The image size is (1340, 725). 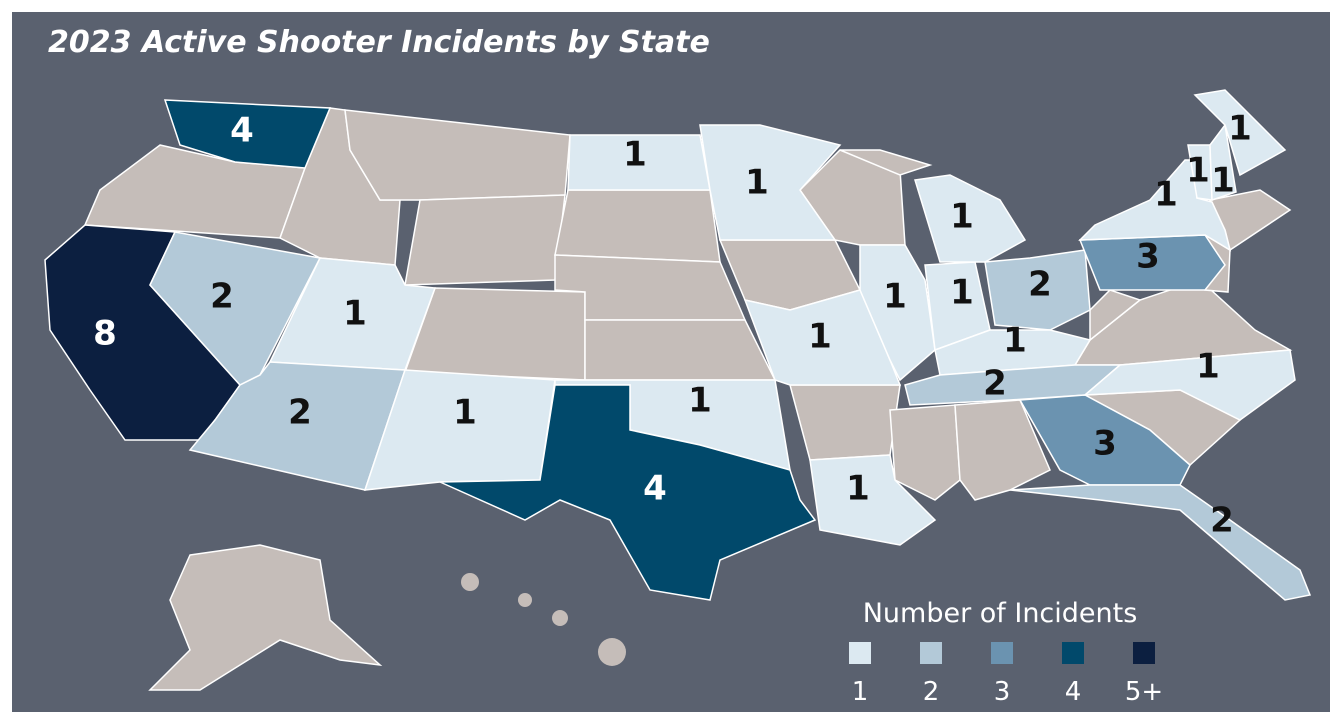 What do you see at coordinates (931, 692) in the screenshot?
I see `legend-label: 2` at bounding box center [931, 692].